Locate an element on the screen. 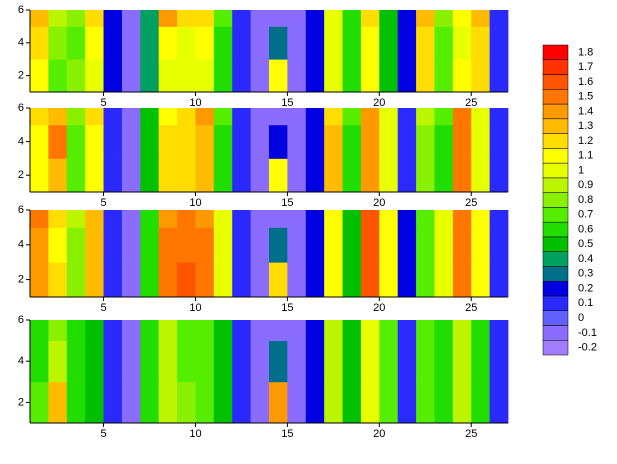 The height and width of the screenshot is (464, 617). colorbar-label: 0.1 is located at coordinates (585, 303).